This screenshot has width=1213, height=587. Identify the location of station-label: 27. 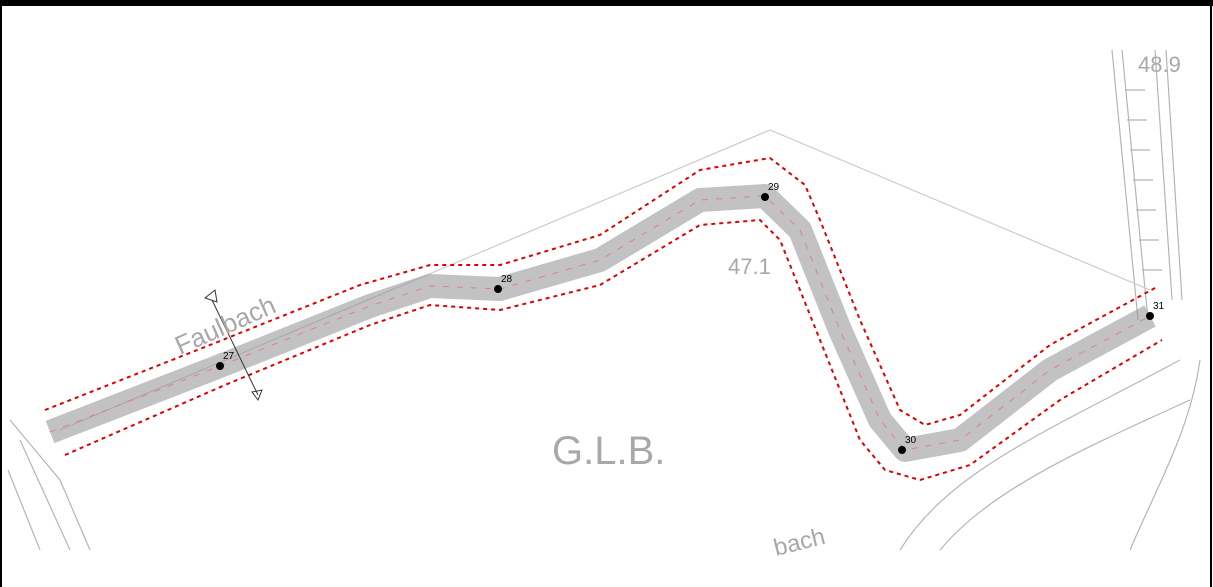
(229, 356).